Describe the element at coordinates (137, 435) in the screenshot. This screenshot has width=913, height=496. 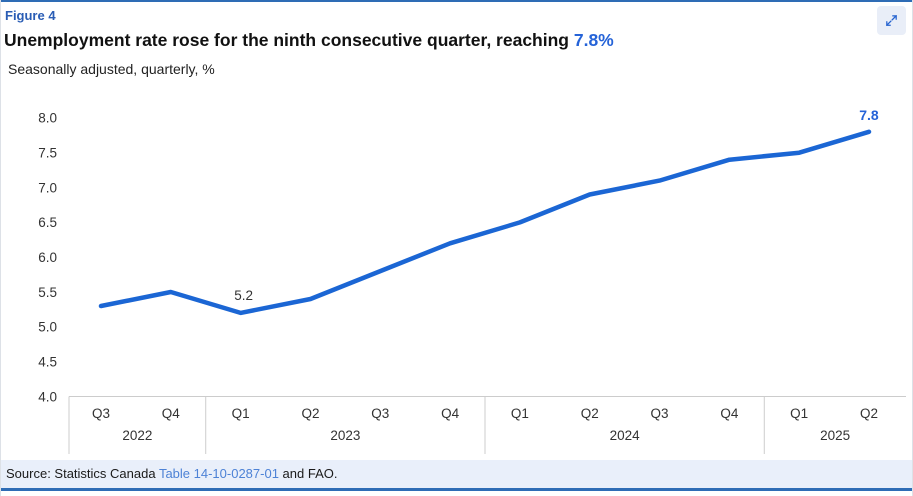
I see `x-axis-year-label: 2022` at that location.